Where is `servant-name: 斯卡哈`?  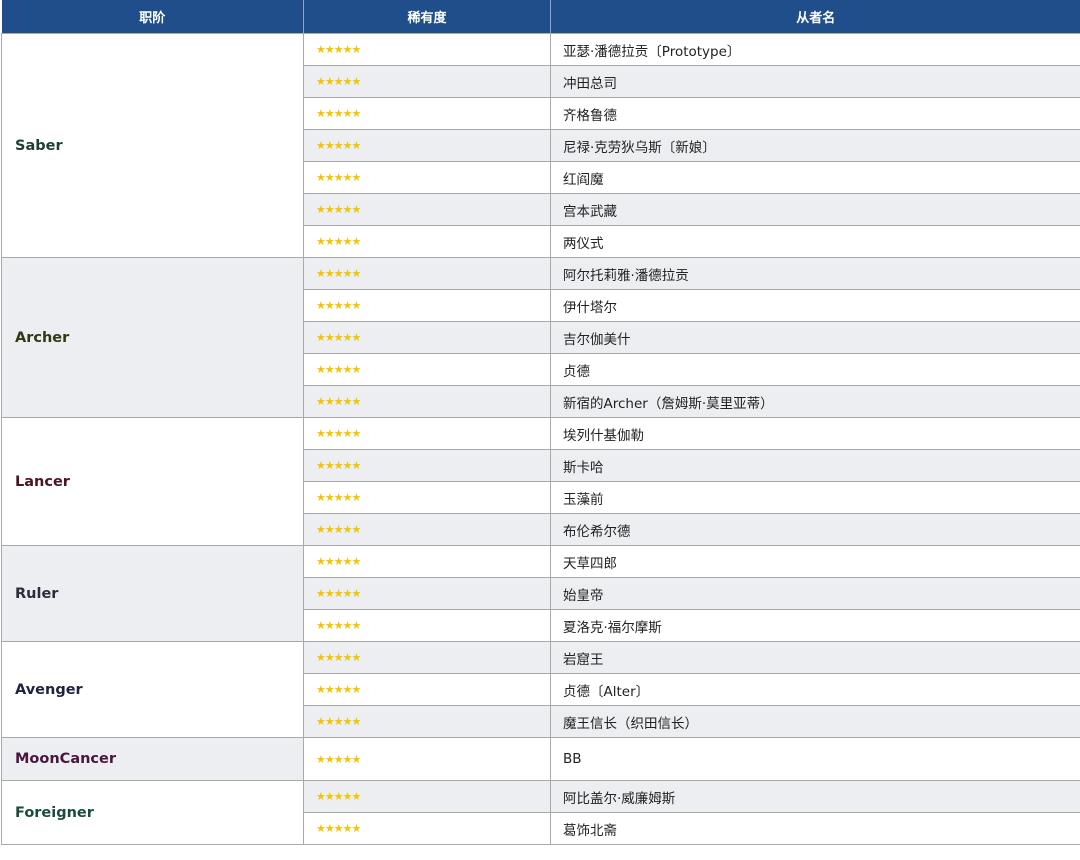 servant-name: 斯卡哈 is located at coordinates (815, 465).